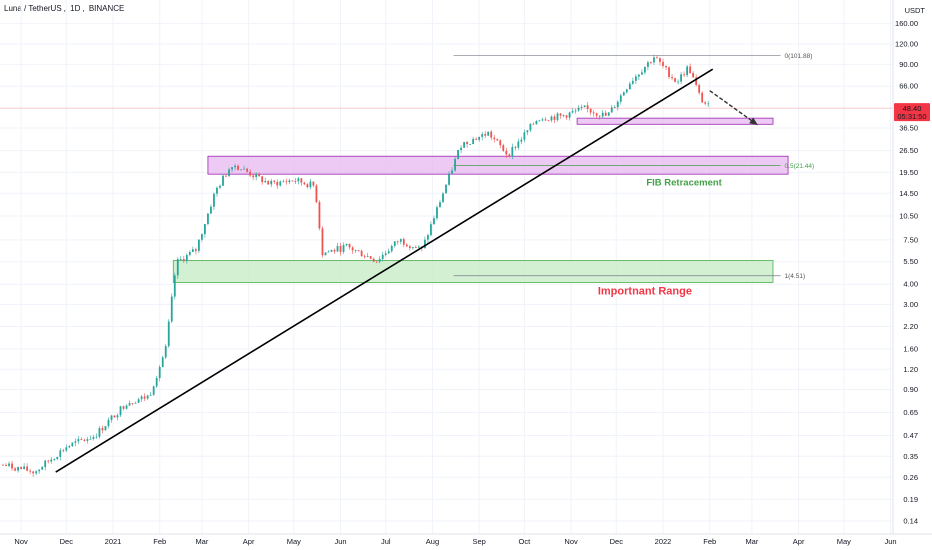  What do you see at coordinates (498, 165) in the screenshot?
I see `fib-zone` at bounding box center [498, 165].